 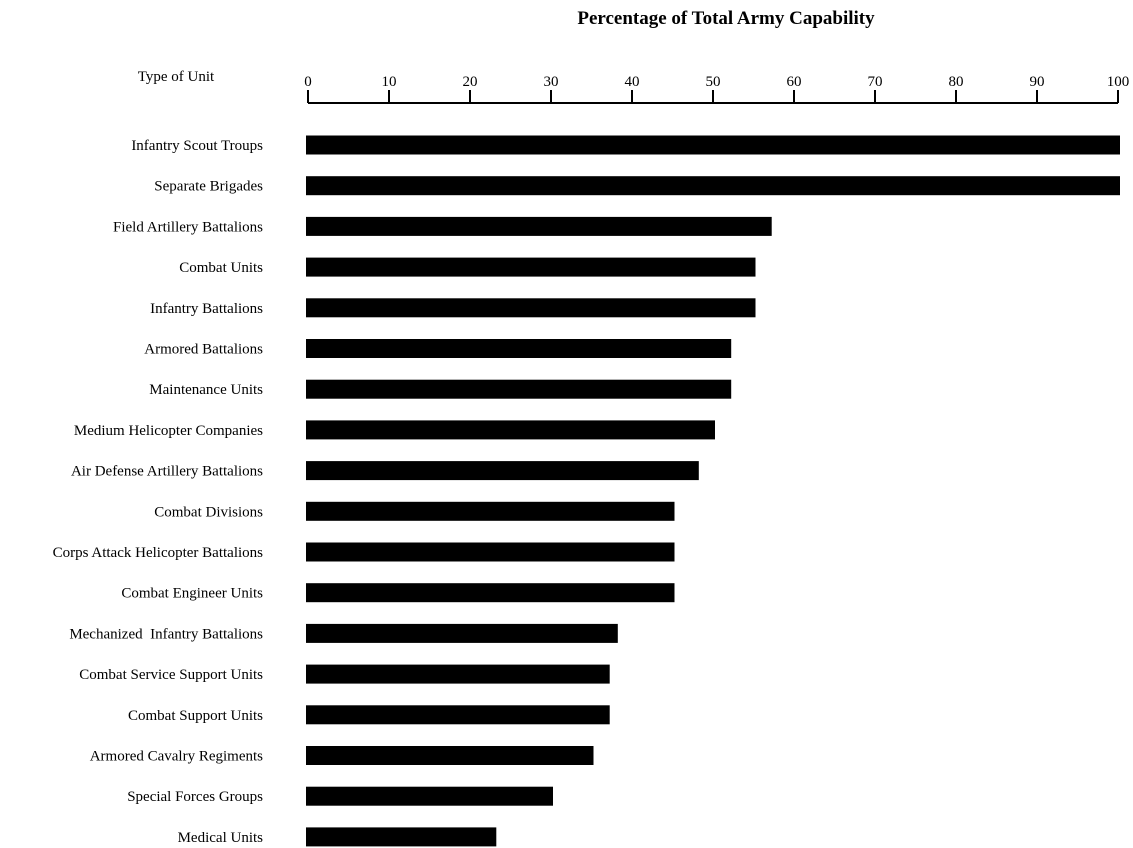 I want to click on category-label: Field Artillery Battalions, so click(x=188, y=227).